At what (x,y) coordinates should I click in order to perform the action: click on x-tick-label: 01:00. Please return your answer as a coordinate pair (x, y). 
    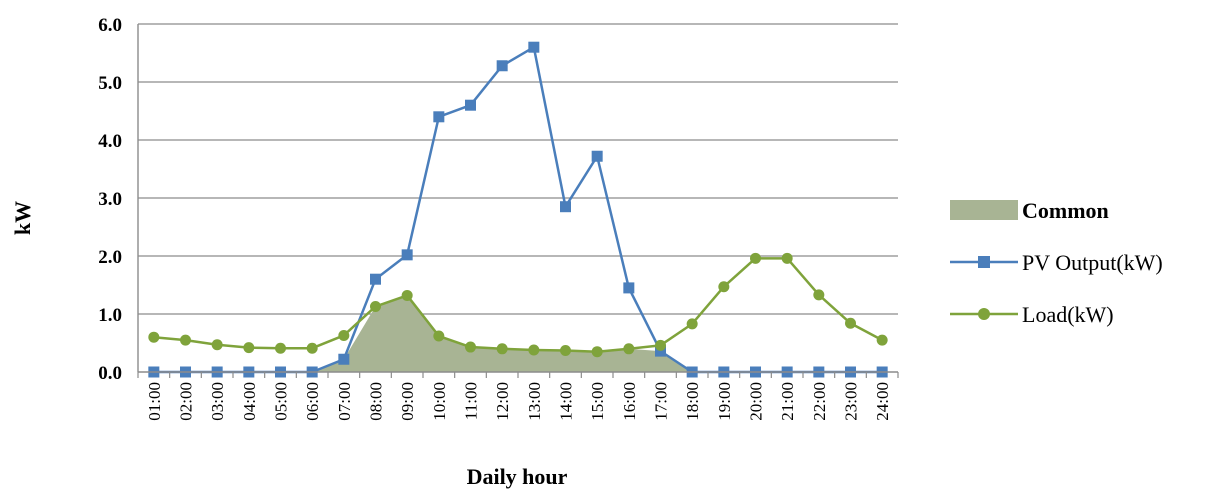
    Looking at the image, I should click on (154, 401).